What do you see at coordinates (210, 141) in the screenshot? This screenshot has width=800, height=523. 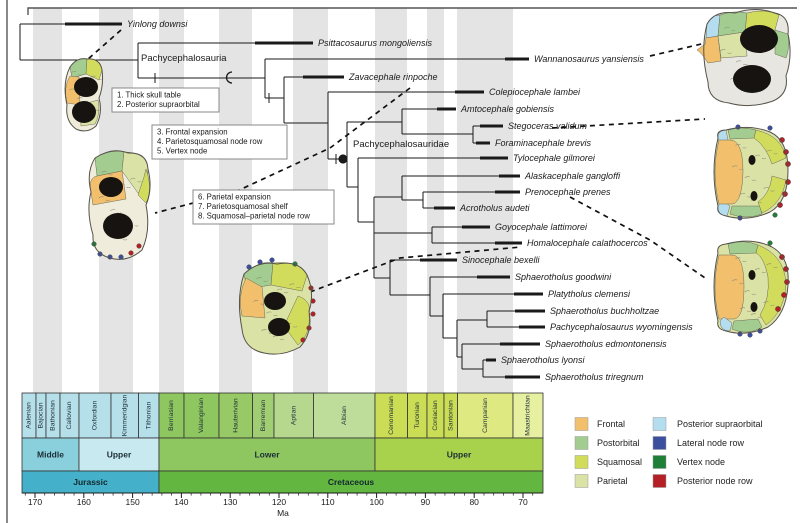 I see `character-box-line: 4. Parietosquamosal node row` at bounding box center [210, 141].